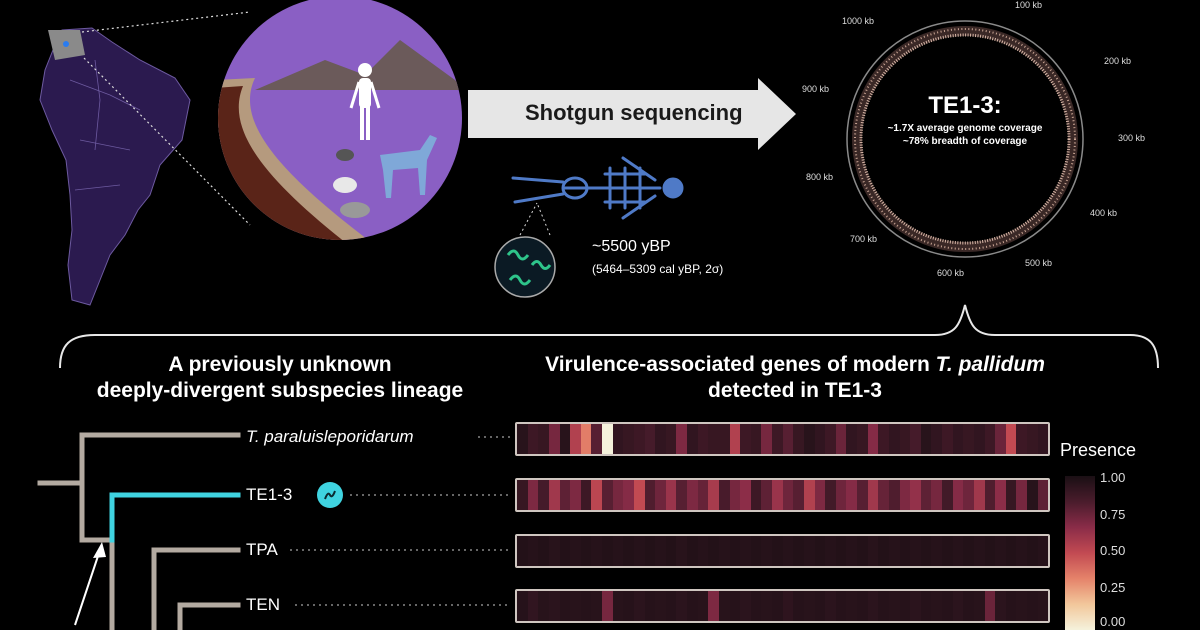  What do you see at coordinates (820, 177) in the screenshot?
I see `ring-tick-800: 800 kb` at bounding box center [820, 177].